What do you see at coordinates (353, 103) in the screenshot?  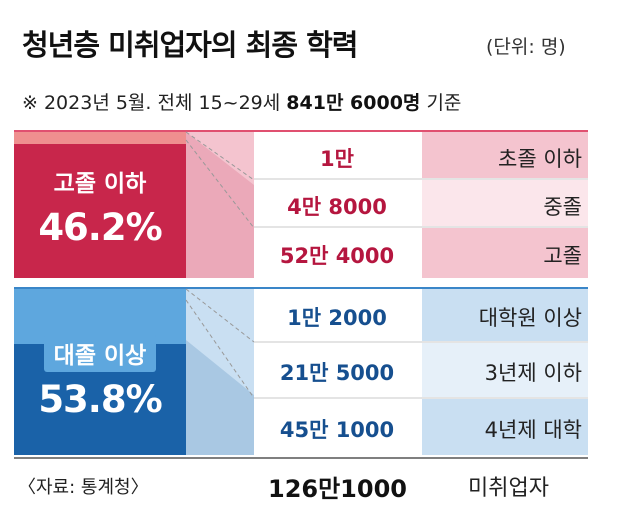 I see `subtitle-total: 841만 6000명` at bounding box center [353, 103].